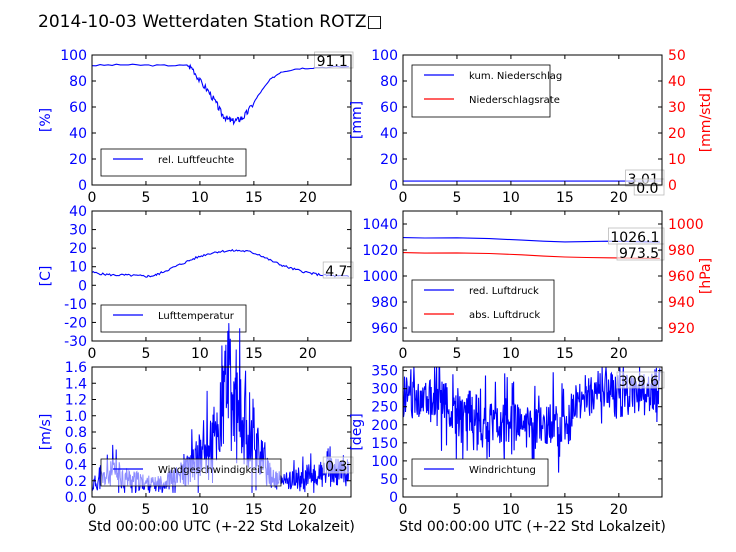 This screenshot has width=736, height=552. I want to click on legend: red. Luftdruck abs. Luftdruck, so click(483, 306).